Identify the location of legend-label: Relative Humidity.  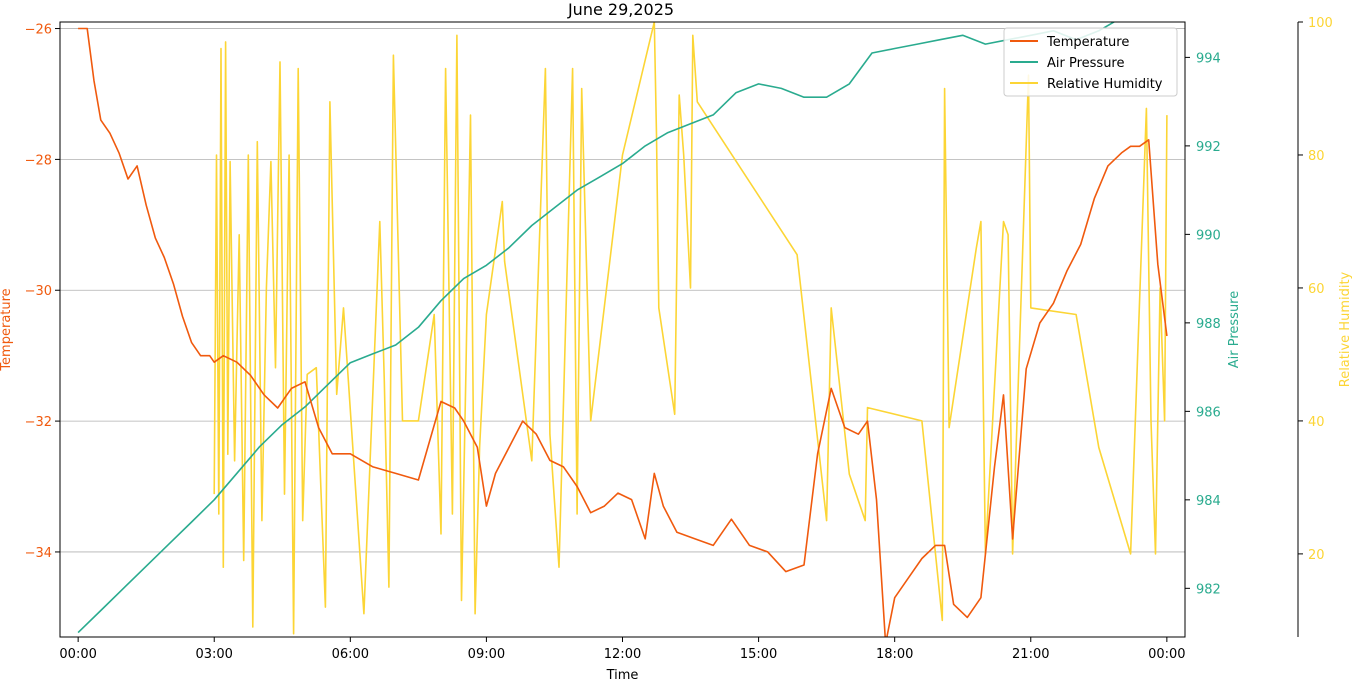
(1105, 84).